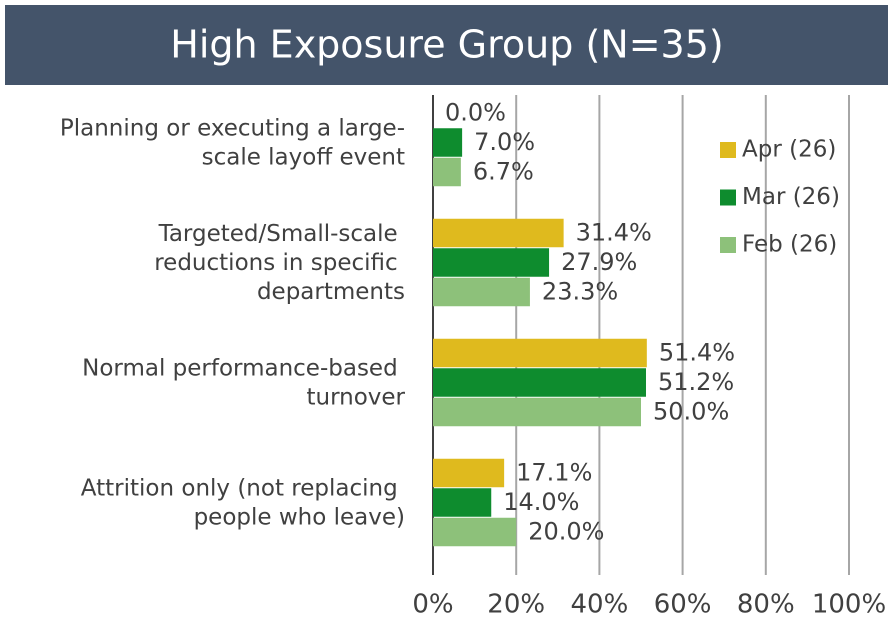 The width and height of the screenshot is (893, 621). What do you see at coordinates (789, 150) in the screenshot?
I see `legend-label: Apr (26)` at bounding box center [789, 150].